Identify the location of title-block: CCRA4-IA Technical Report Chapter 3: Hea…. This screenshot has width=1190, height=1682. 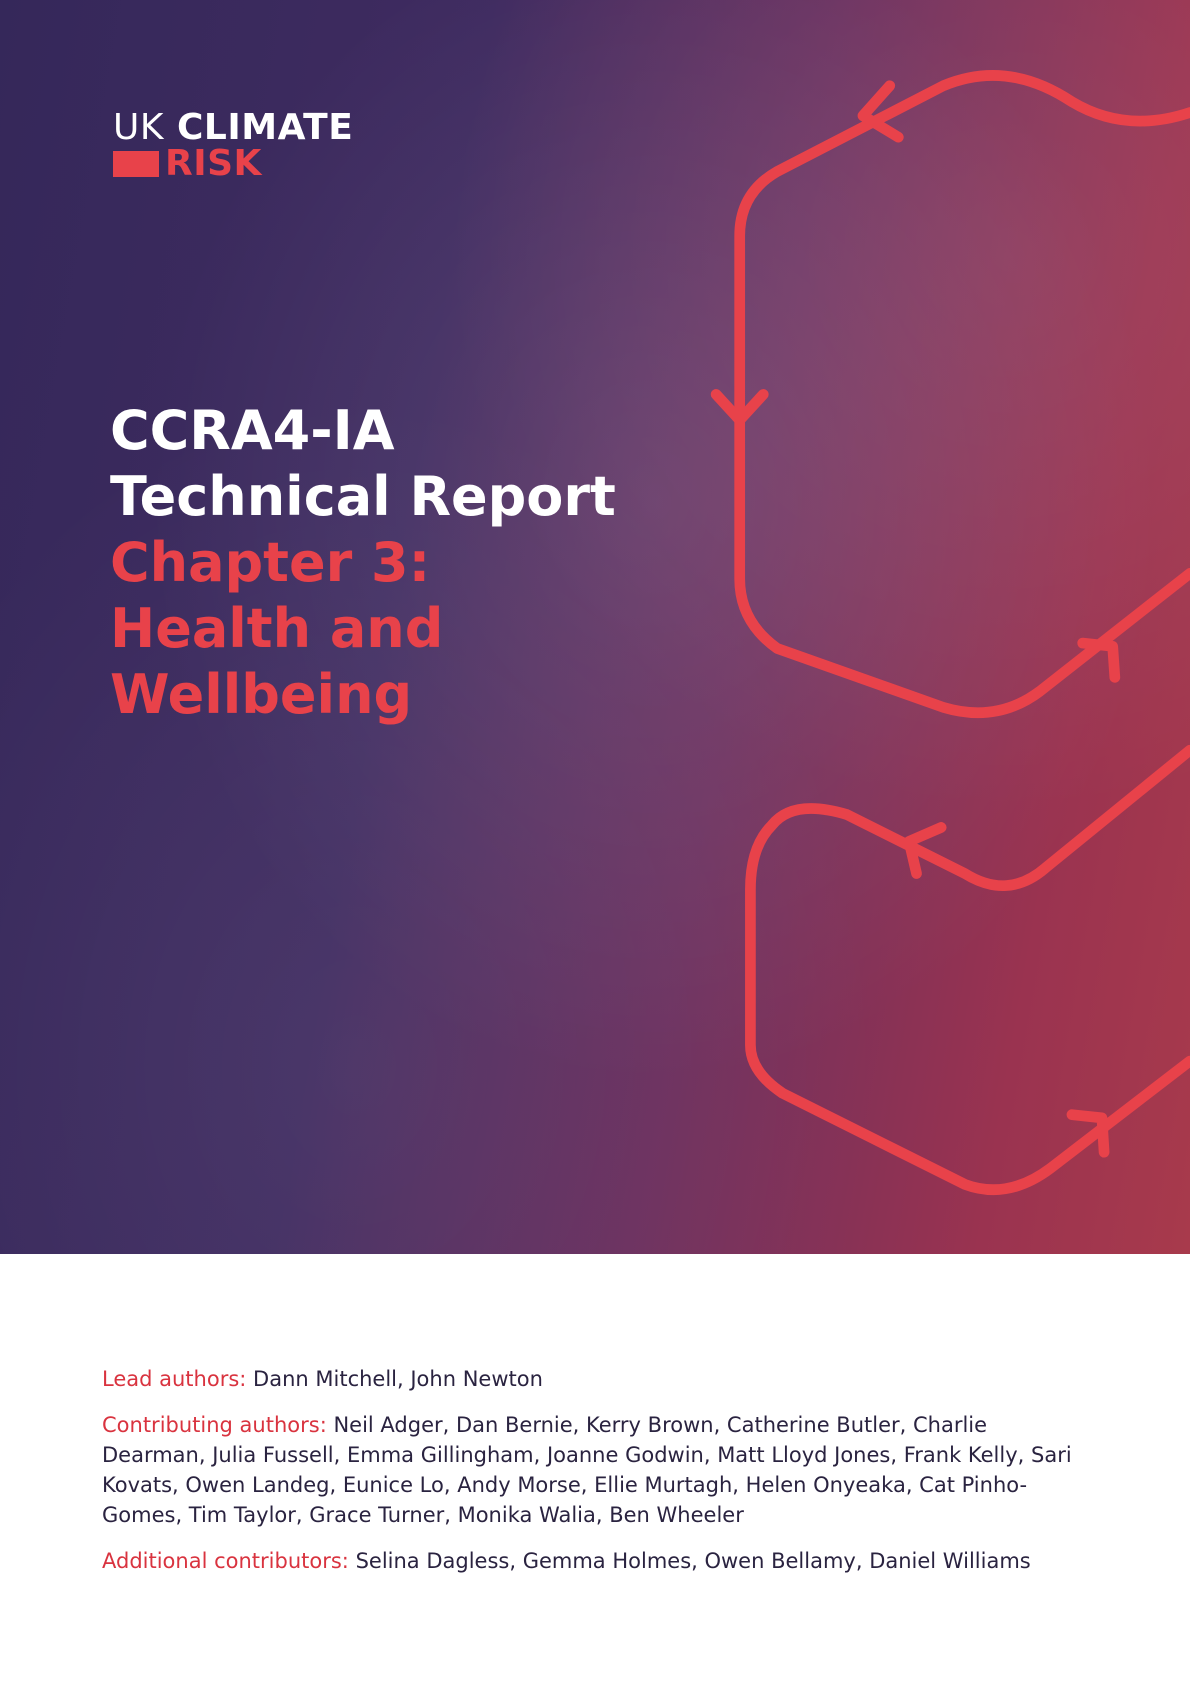
(370, 563).